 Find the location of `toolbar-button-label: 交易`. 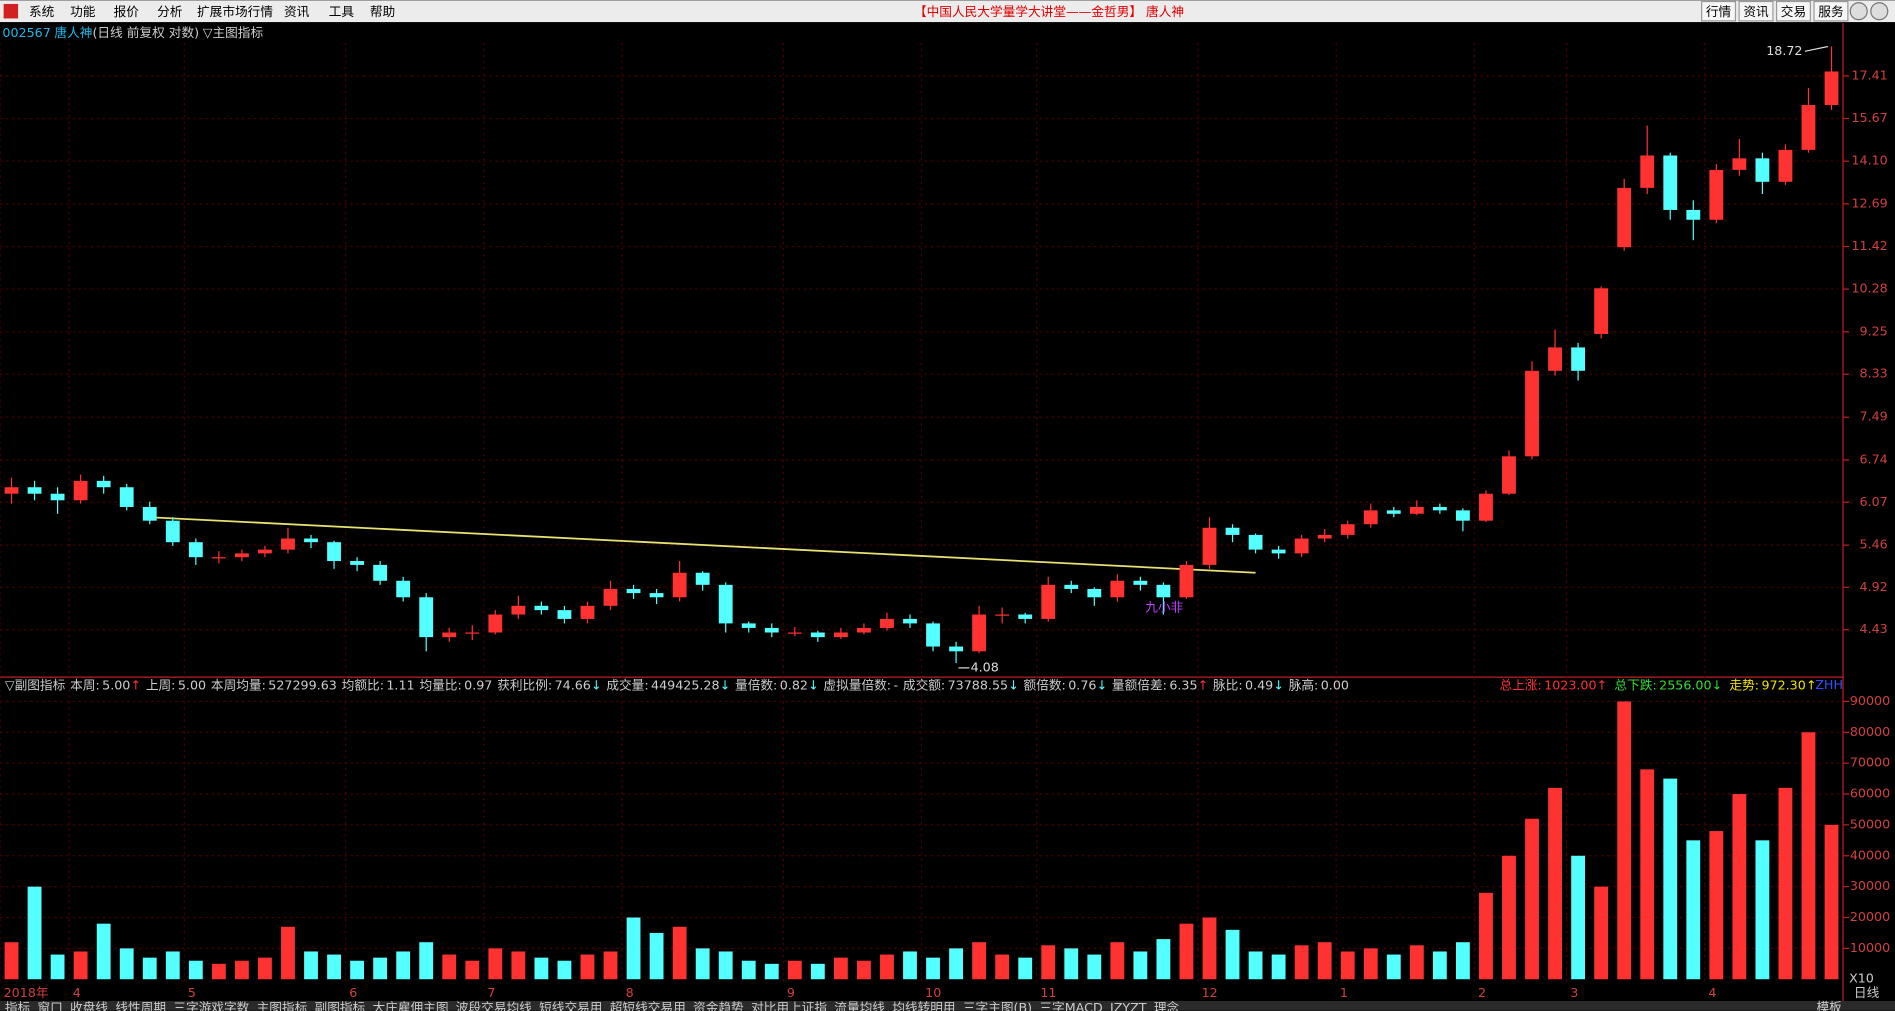

toolbar-button-label: 交易 is located at coordinates (1793, 11).